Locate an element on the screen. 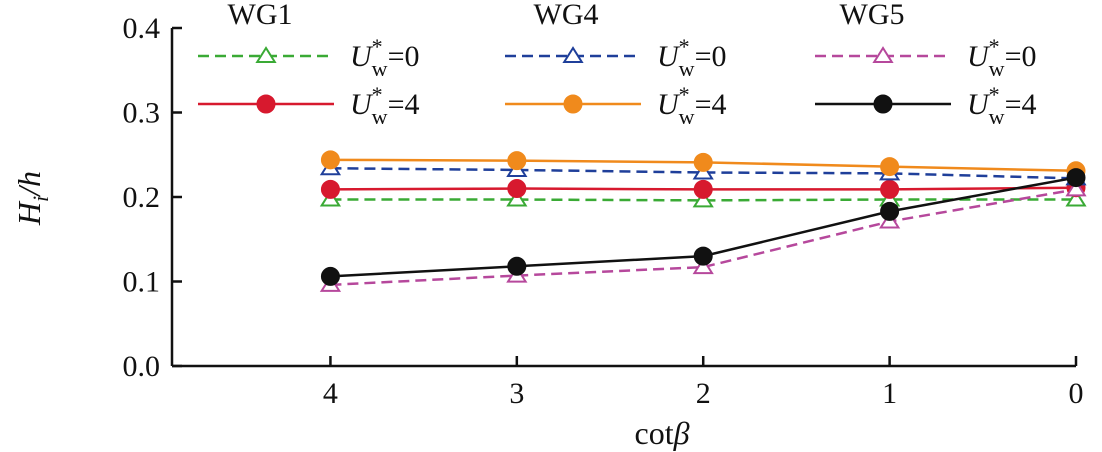  x-title-main: cot is located at coordinates (653, 433).